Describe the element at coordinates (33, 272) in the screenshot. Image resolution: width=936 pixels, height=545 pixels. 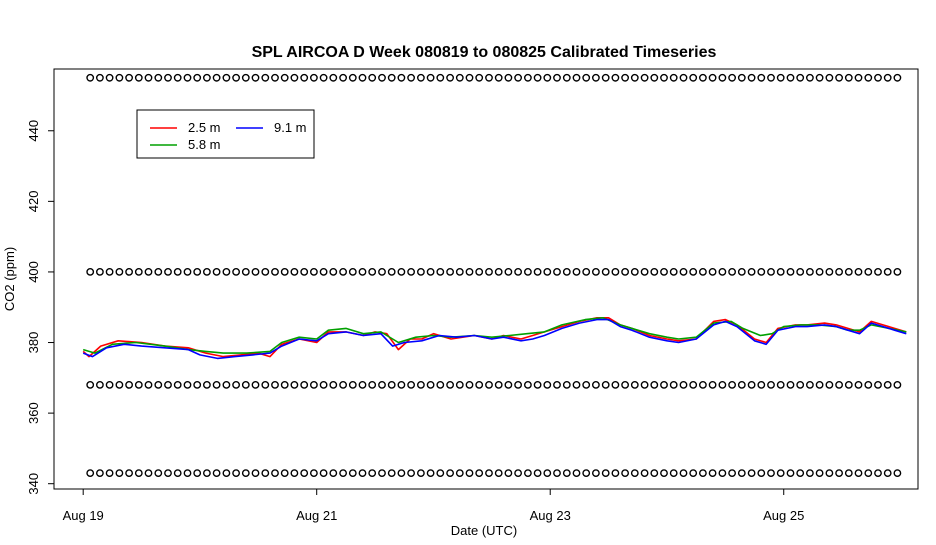
I see `y-tick-label: 400` at that location.